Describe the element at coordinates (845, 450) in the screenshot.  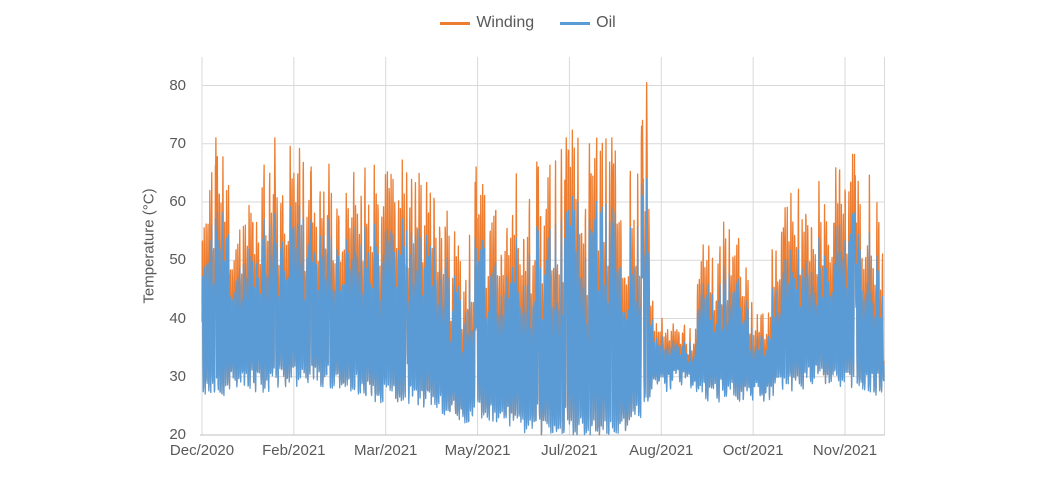
I see `x-tick-label: Nov/2021` at that location.